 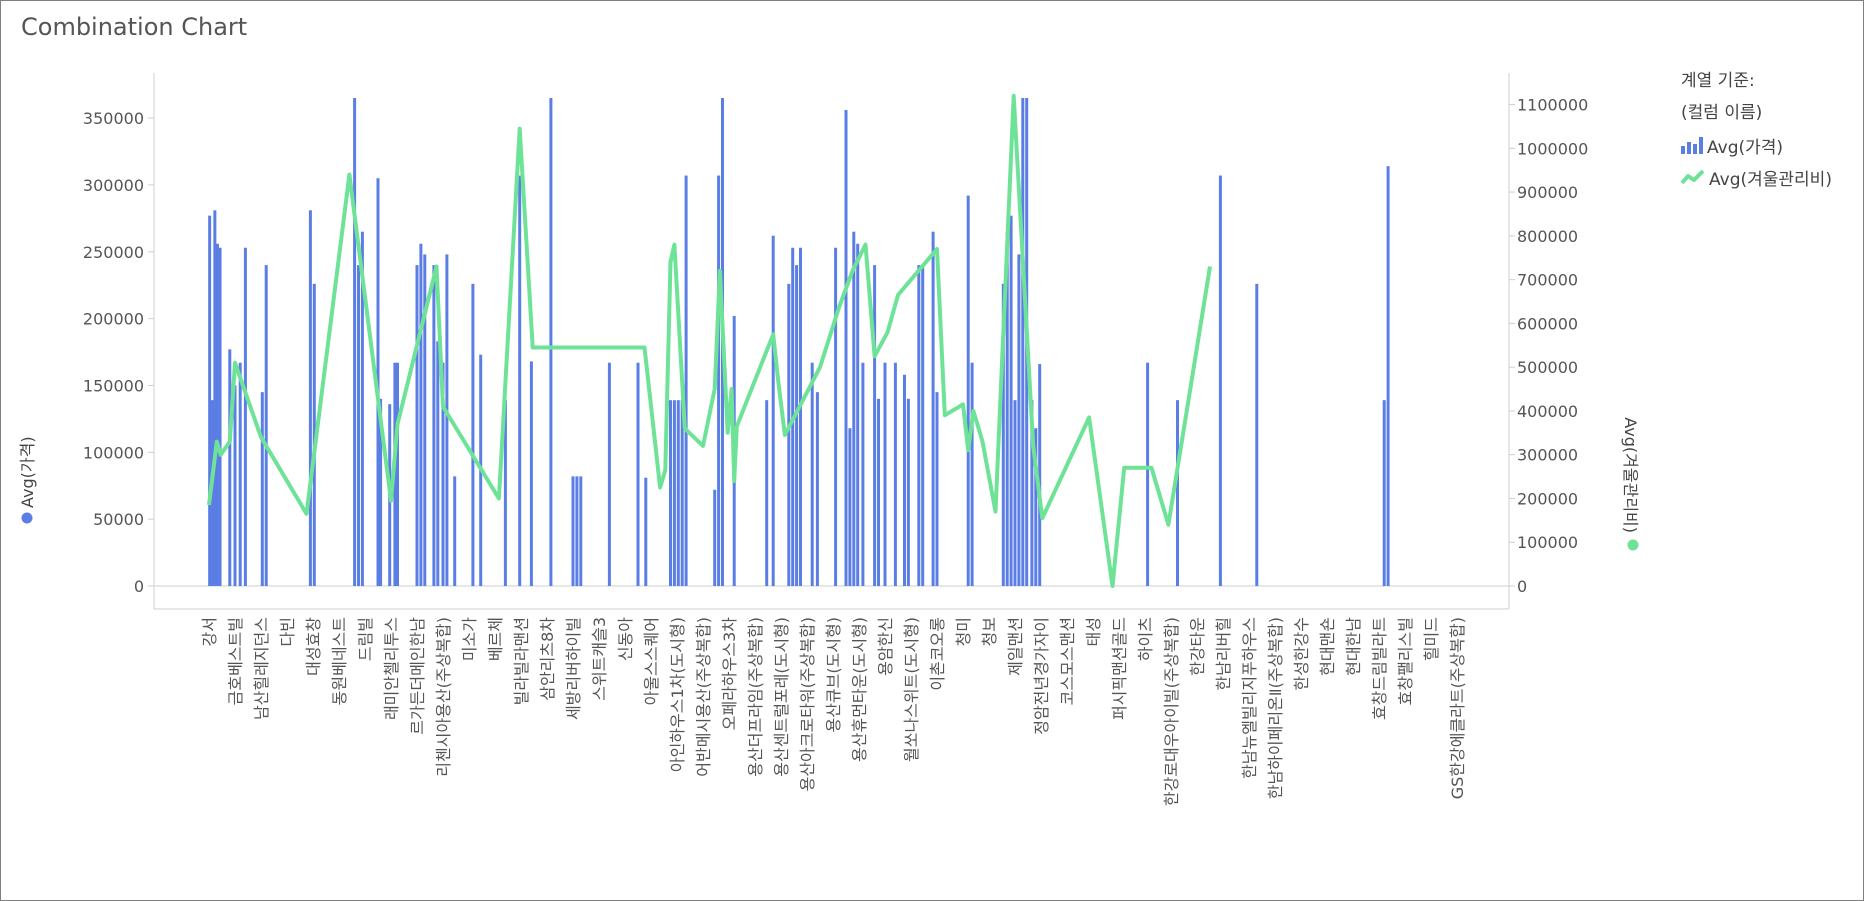 I want to click on left-tick-label: 100000, so click(x=113, y=452).